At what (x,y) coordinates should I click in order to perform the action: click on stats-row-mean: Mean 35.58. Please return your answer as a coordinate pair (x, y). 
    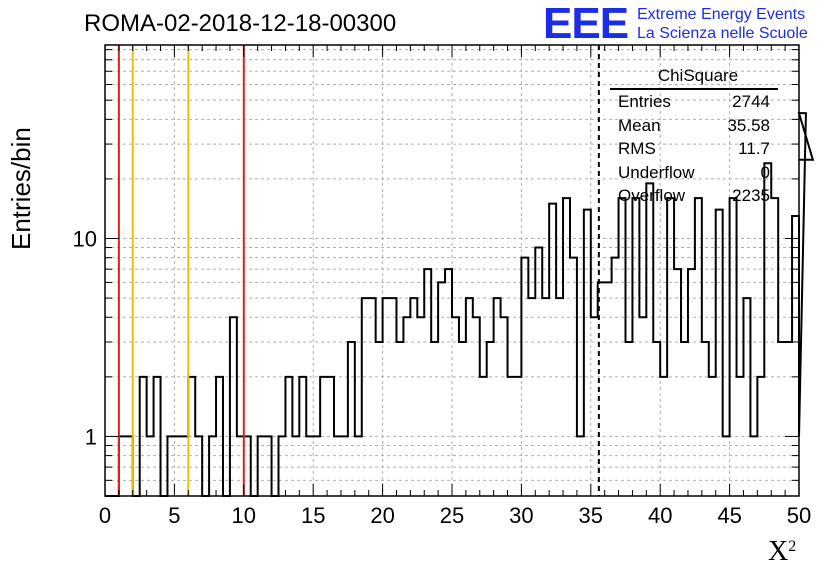
    Looking at the image, I should click on (694, 128).